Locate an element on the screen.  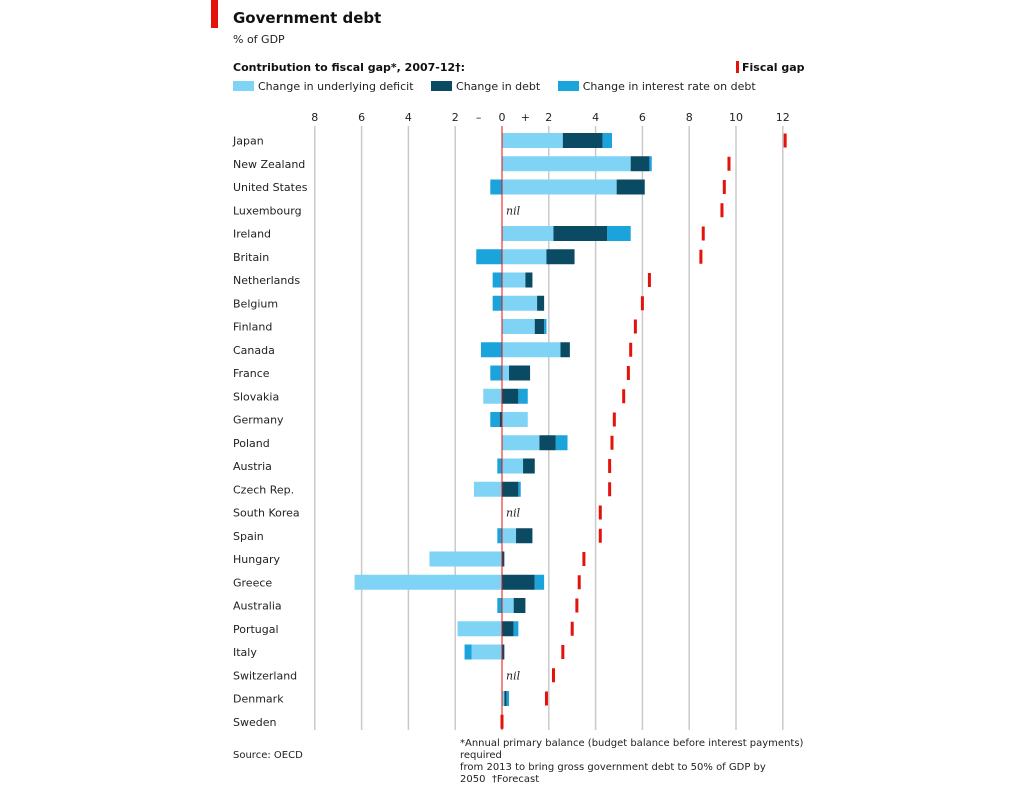
country-label: Slovakia is located at coordinates (256, 396).